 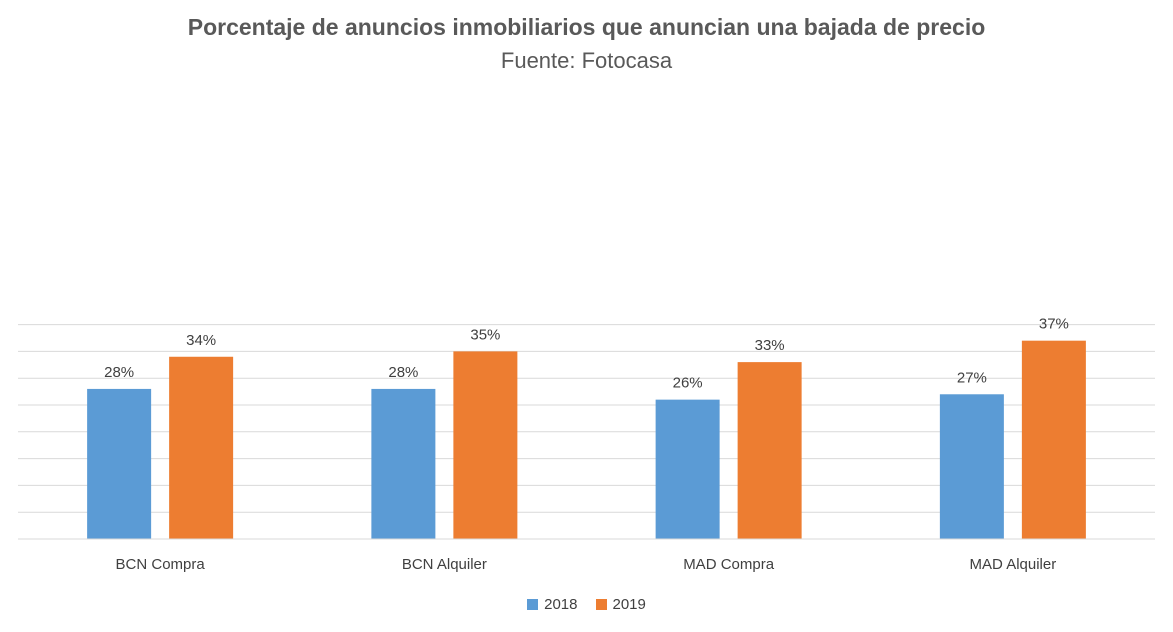 What do you see at coordinates (601, 604) in the screenshot?
I see `legend-swatch-2019` at bounding box center [601, 604].